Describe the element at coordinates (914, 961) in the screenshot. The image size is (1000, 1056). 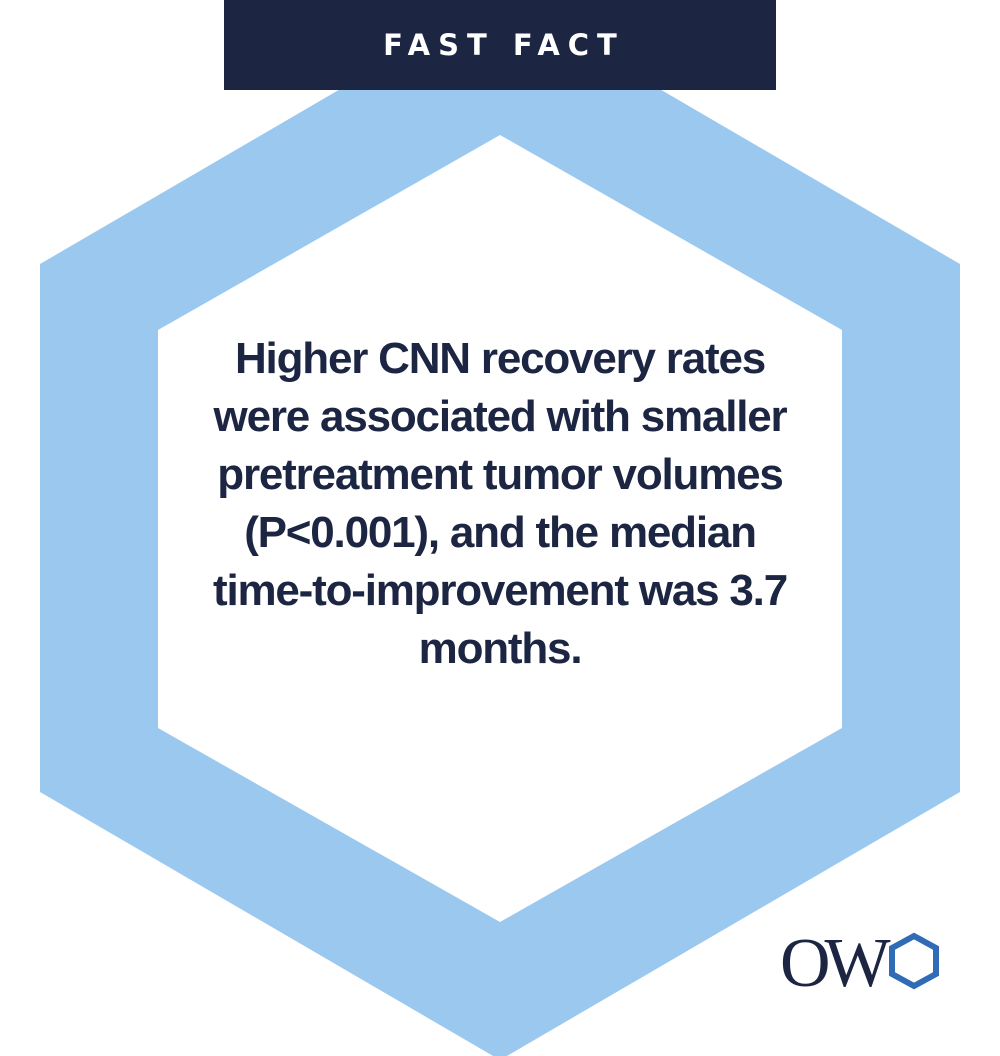
I see `logo-hexagon-icon` at that location.